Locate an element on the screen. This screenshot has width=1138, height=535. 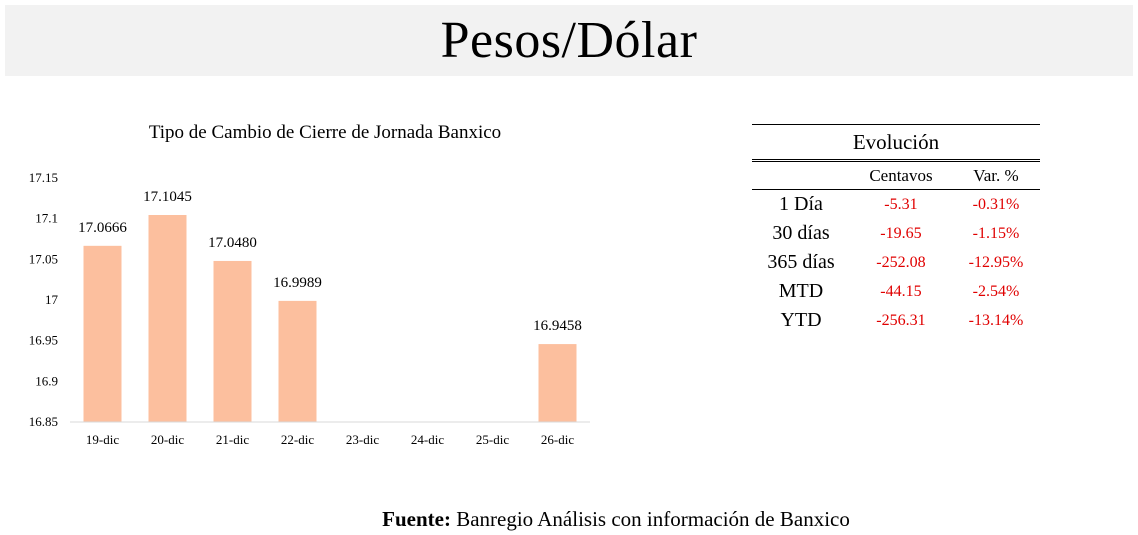
x-tick-label: 21-dic is located at coordinates (232, 439).